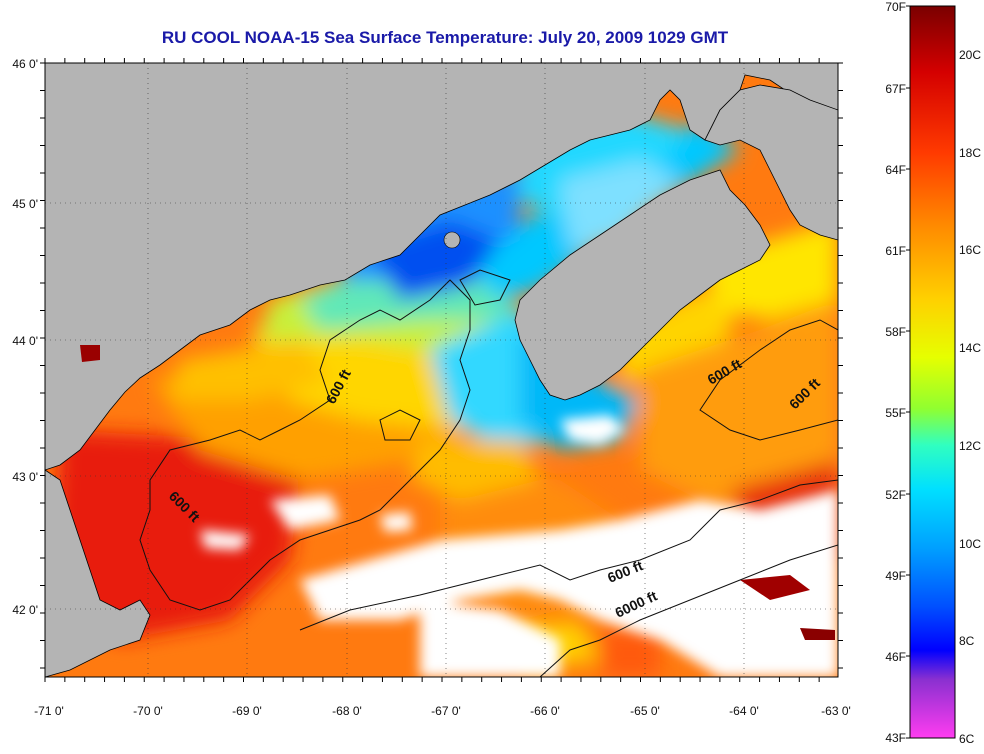 The height and width of the screenshot is (754, 984). I want to click on colorbar-ticks, so click(908, 372).